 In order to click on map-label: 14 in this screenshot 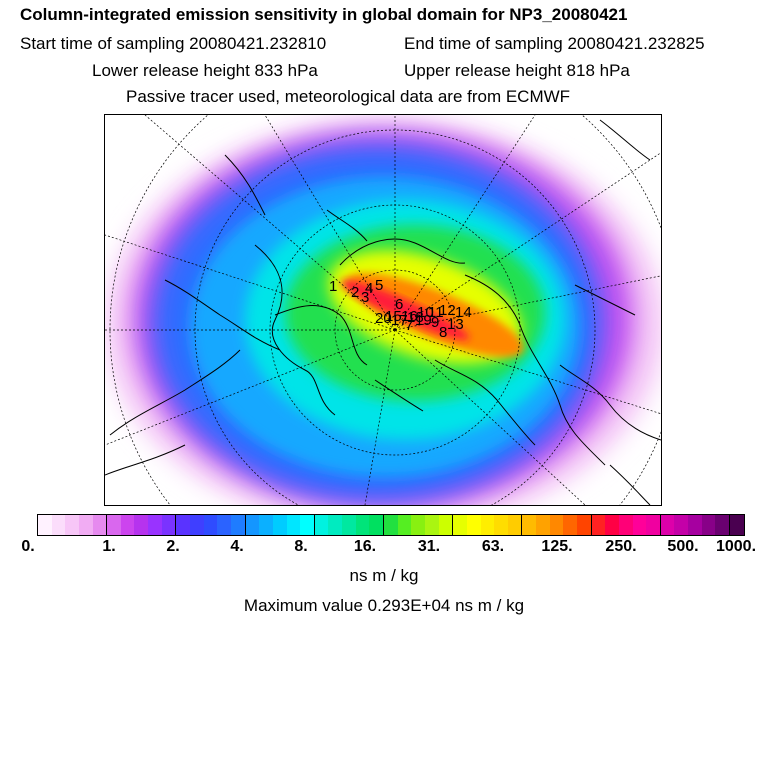, I will do `click(463, 312)`.